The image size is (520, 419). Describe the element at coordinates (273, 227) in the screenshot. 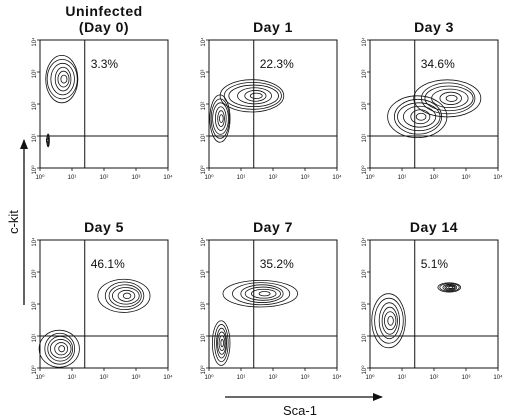

I see `panel-title: Day 7` at that location.